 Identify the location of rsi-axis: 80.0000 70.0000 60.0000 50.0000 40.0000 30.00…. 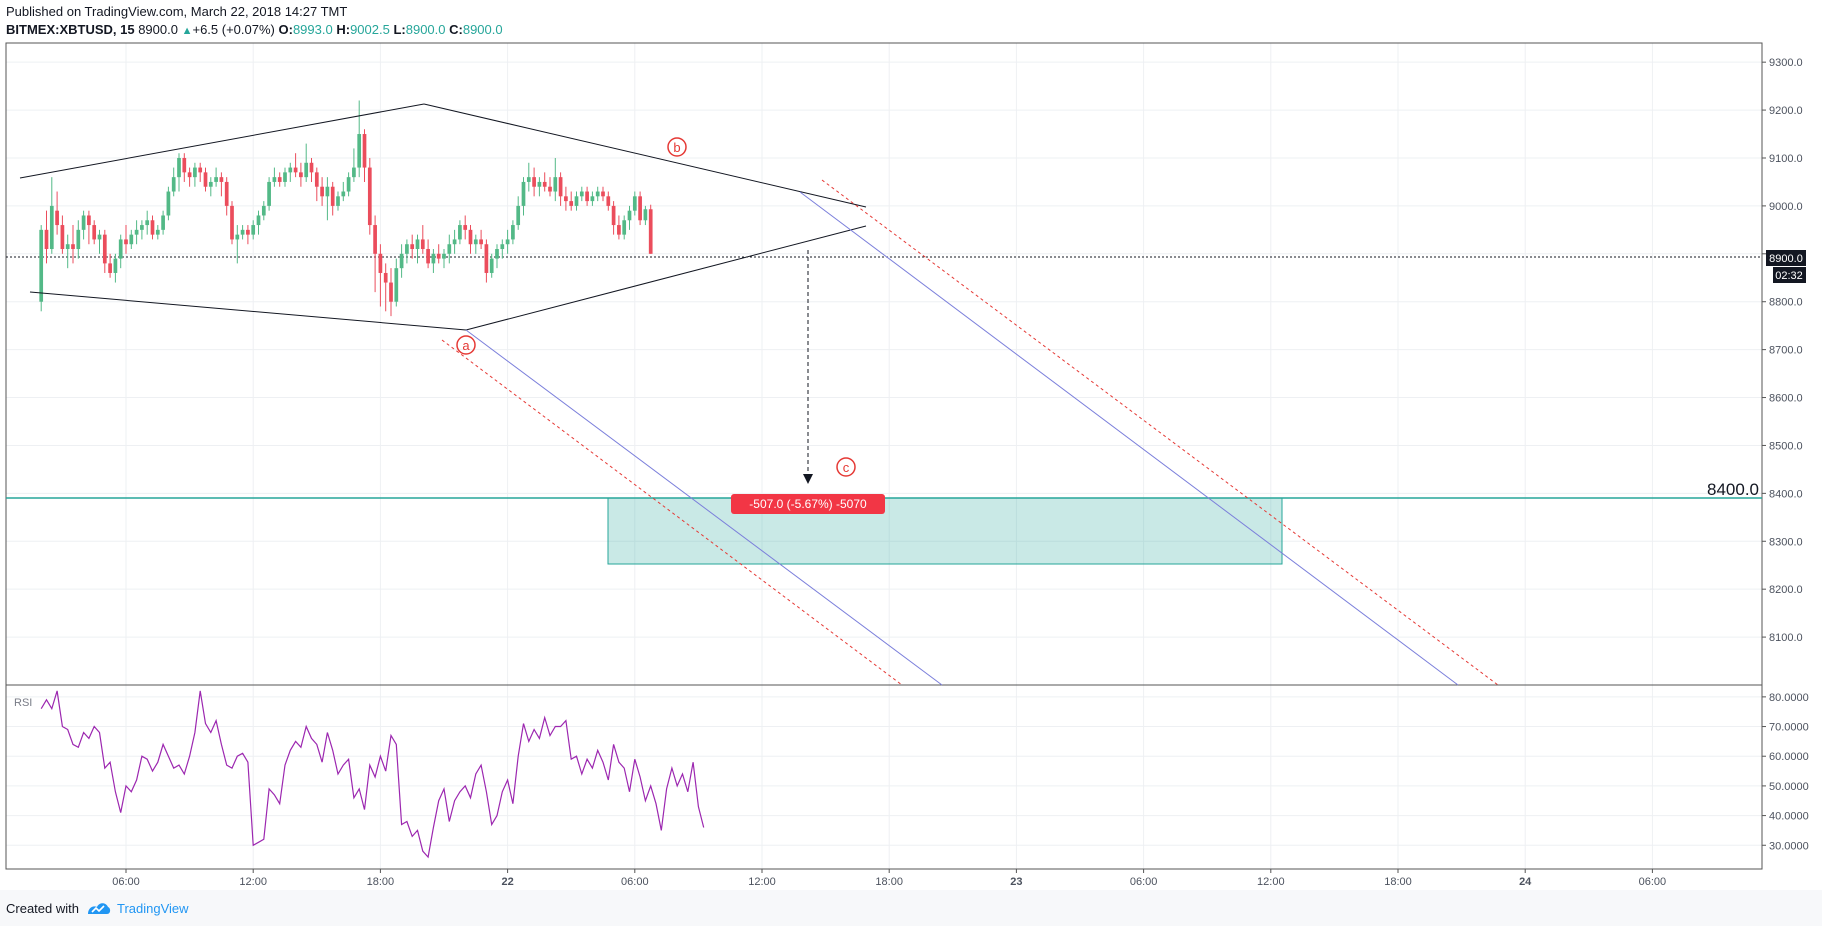
(1785, 772).